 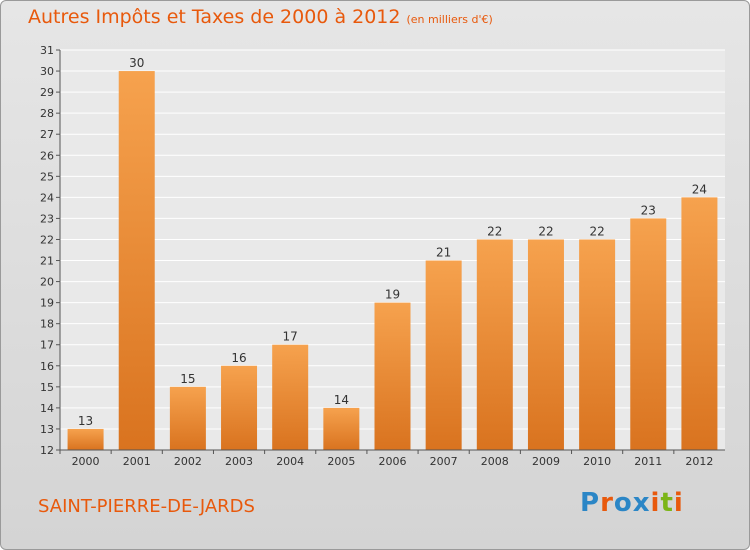 I want to click on bar-2002, so click(x=187, y=418).